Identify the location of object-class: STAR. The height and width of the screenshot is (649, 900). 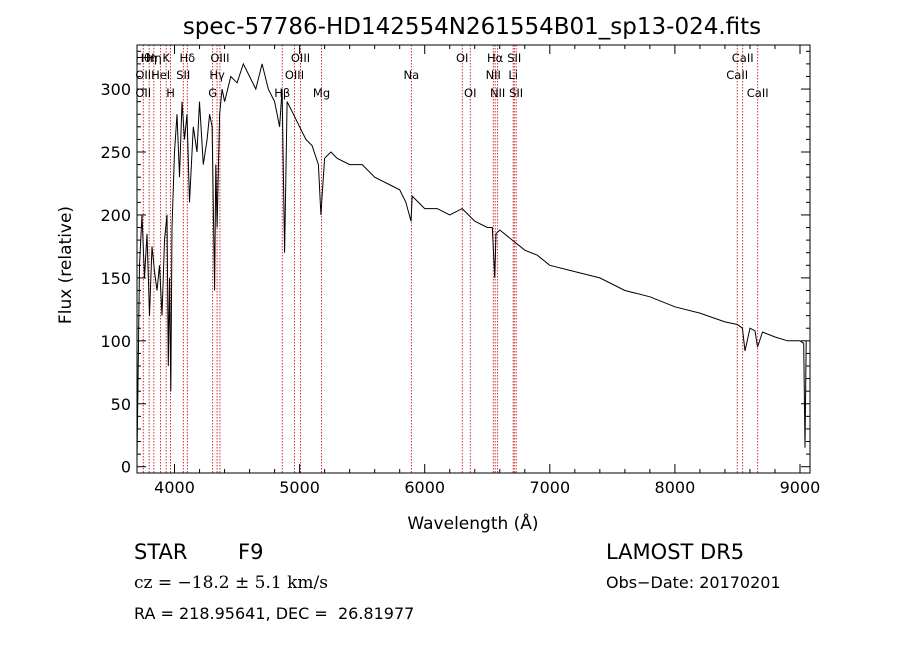
(161, 552).